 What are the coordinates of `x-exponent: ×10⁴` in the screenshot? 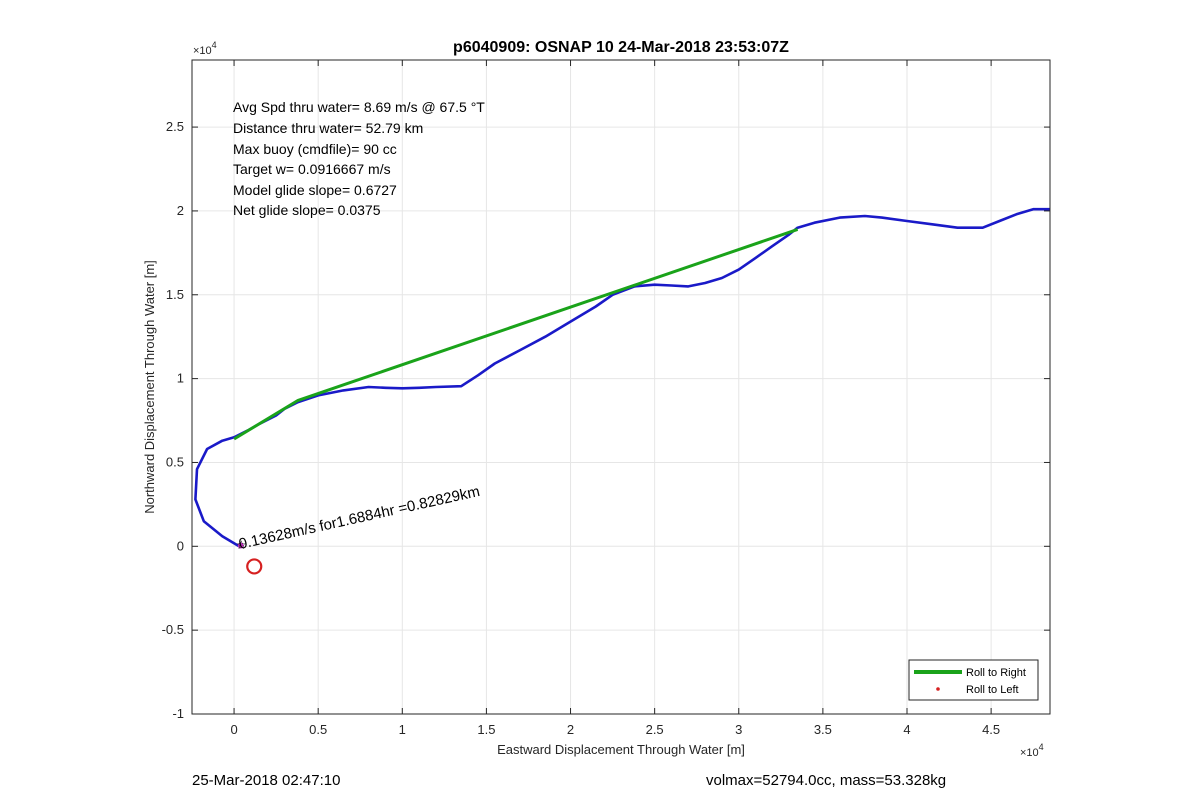 It's located at (1032, 750).